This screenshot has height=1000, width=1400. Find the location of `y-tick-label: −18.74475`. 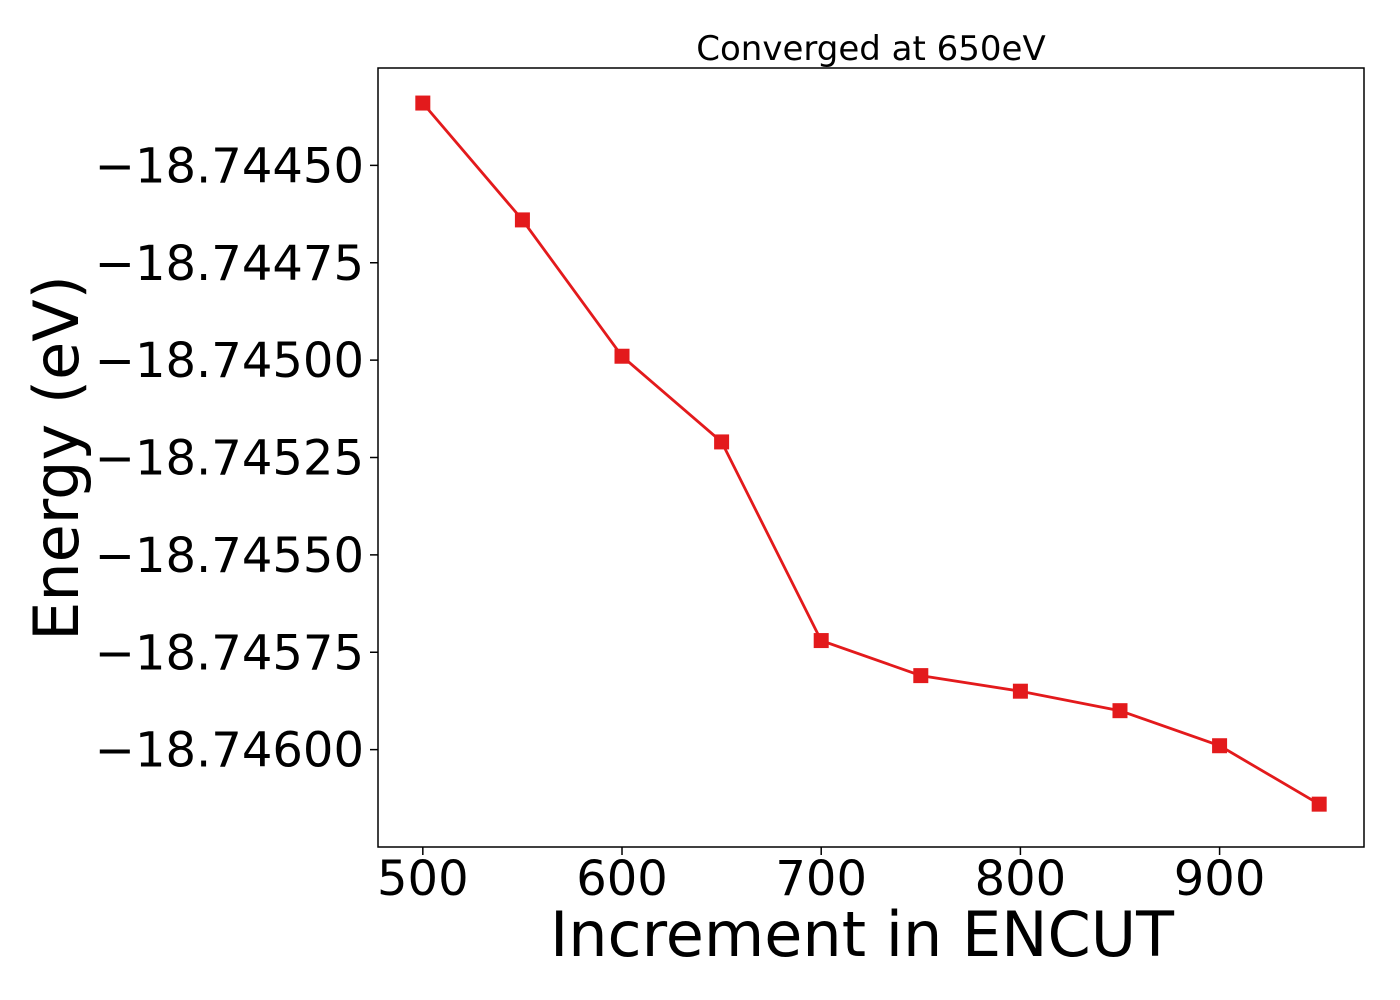

y-tick-label: −18.74475 is located at coordinates (229, 264).